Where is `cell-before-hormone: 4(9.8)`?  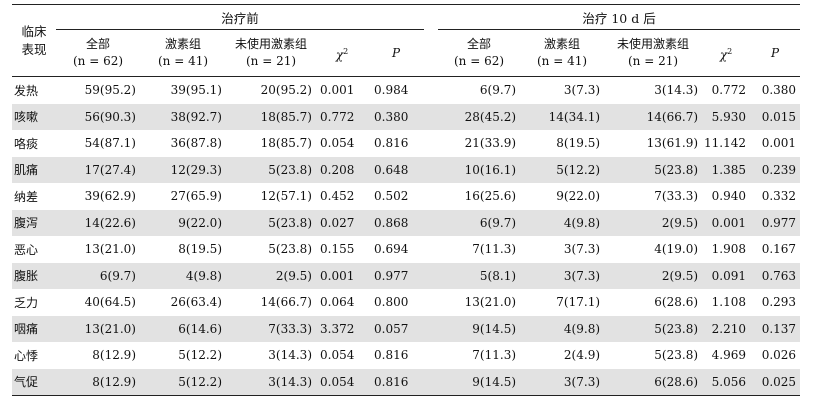 cell-before-hormone: 4(9.8) is located at coordinates (183, 275).